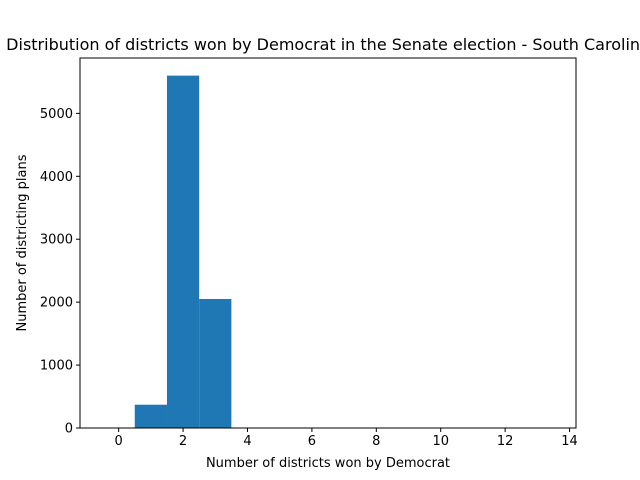 The width and height of the screenshot is (640, 480). I want to click on x-tick-label: 0, so click(119, 441).